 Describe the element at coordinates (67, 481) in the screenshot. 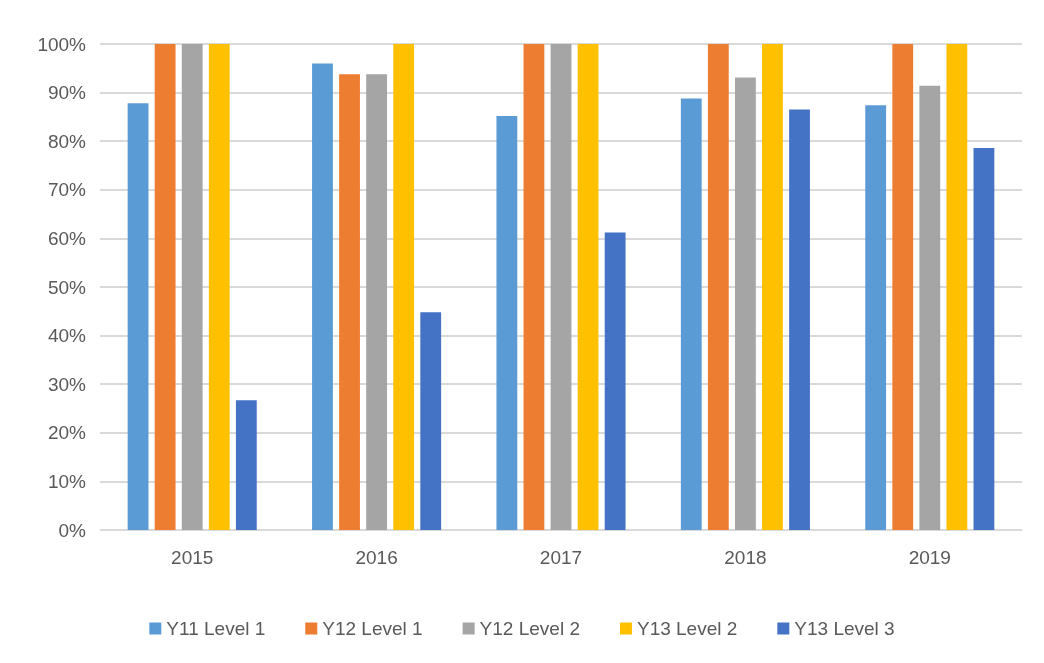

I see `y-tick-label: 10%` at that location.